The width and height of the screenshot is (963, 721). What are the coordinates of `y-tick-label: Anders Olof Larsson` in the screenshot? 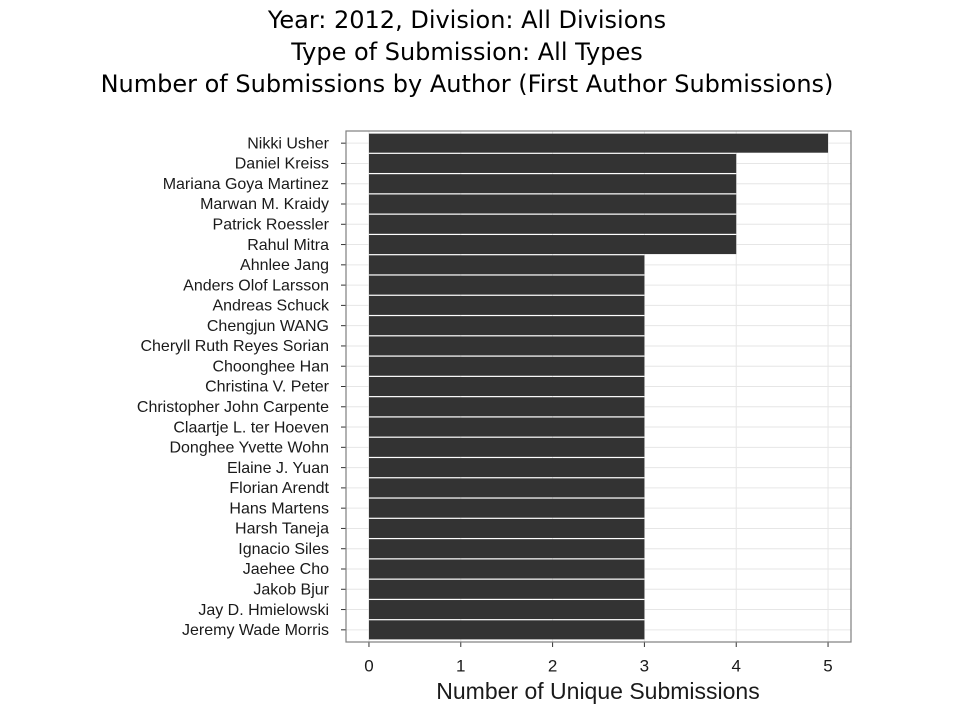 It's located at (256, 285).